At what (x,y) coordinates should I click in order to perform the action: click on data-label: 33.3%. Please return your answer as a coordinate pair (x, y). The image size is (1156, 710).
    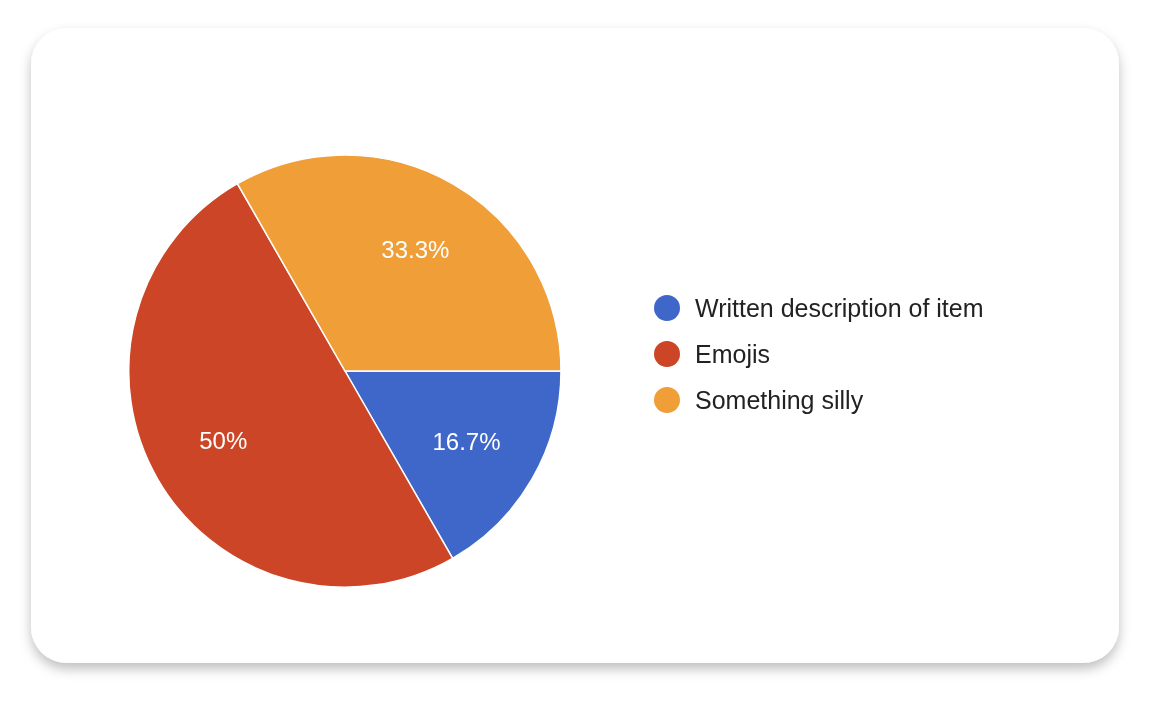
    Looking at the image, I should click on (415, 249).